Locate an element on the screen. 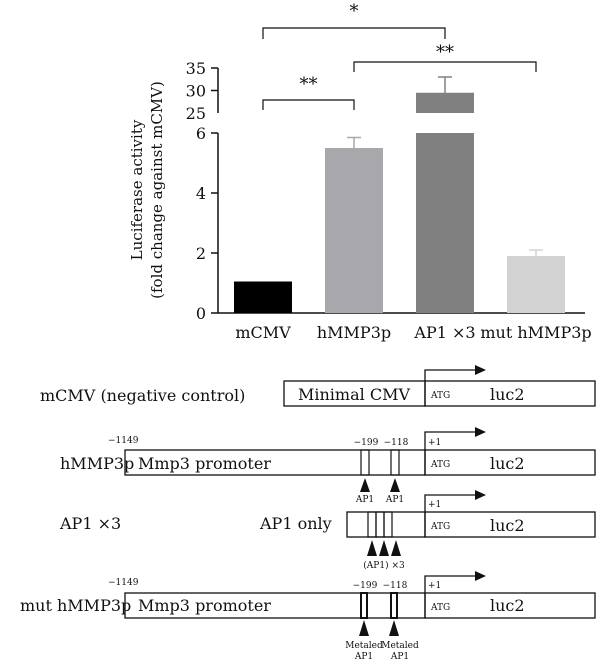 The height and width of the screenshot is (665, 600). y-axis-label-line1: Luciferase activity is located at coordinates (137, 189).